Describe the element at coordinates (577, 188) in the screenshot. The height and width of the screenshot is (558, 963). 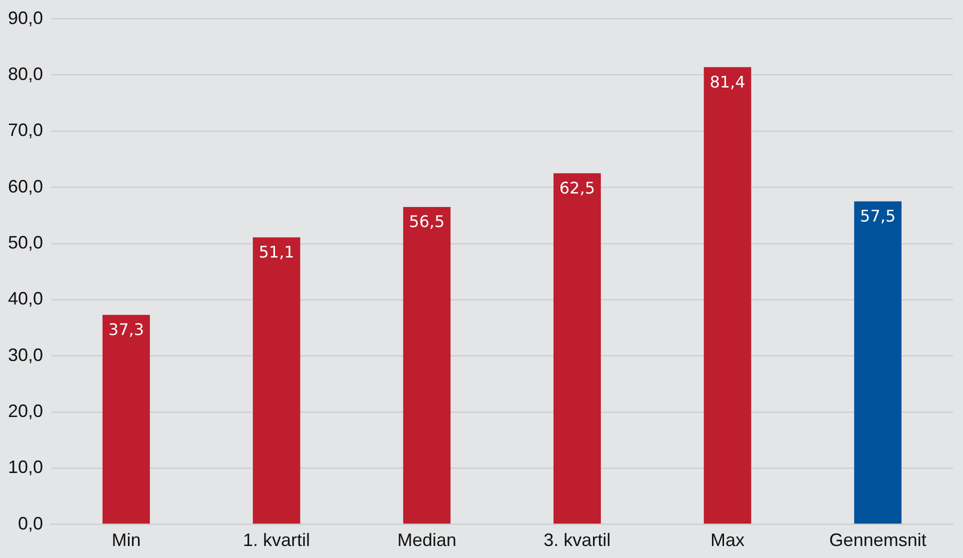
I see `data-label: 62,5` at that location.